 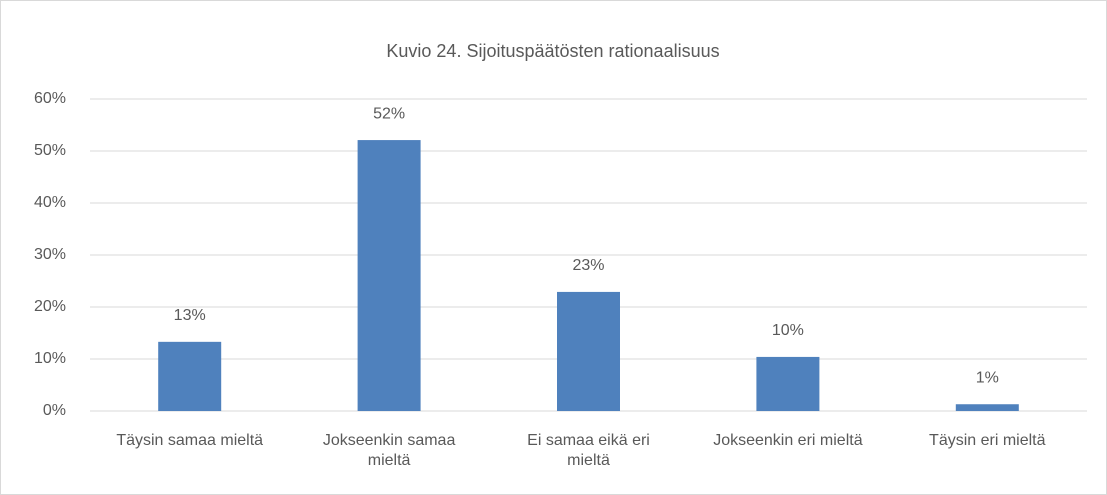 I want to click on y-tick-label: 60%, so click(x=50, y=98).